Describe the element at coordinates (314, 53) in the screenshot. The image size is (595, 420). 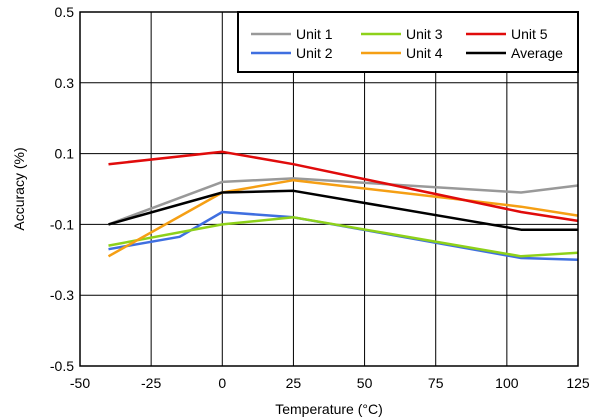
I see `legend-label: Unit 2` at that location.